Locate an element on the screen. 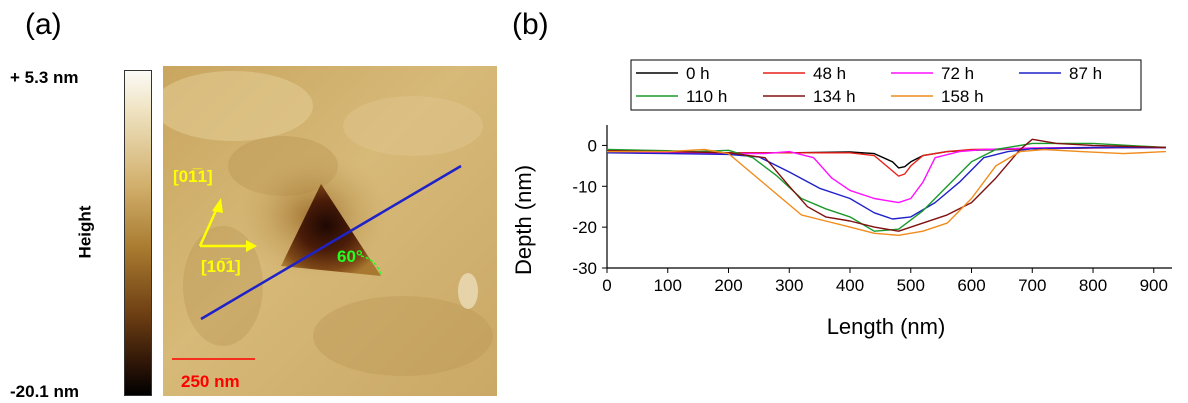 The width and height of the screenshot is (1188, 403). y-tick-label: -20 is located at coordinates (584, 227).